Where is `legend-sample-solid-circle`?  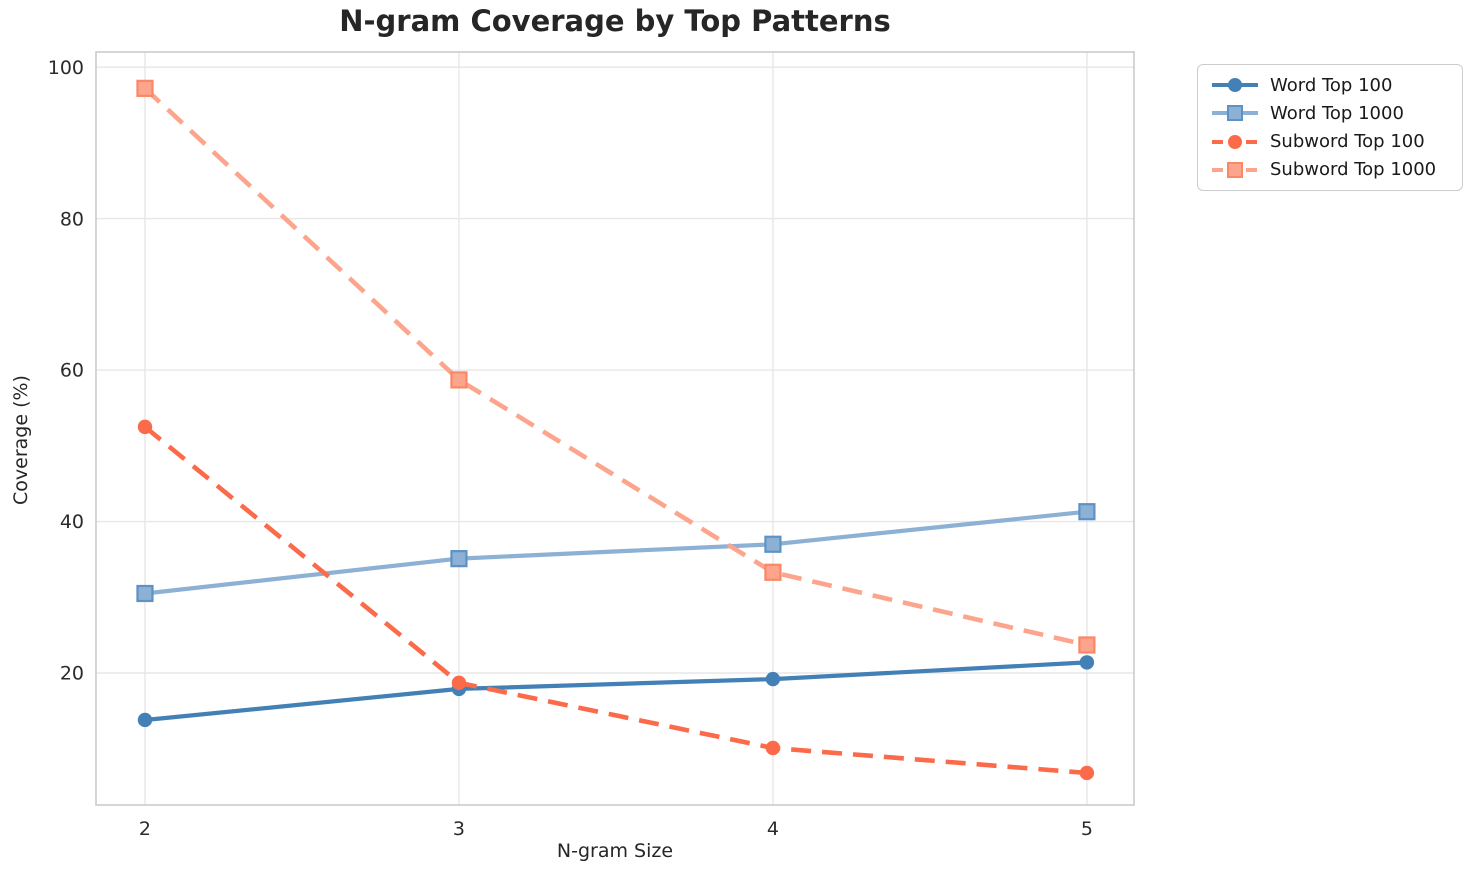
legend-sample-solid-circle is located at coordinates (1235, 85).